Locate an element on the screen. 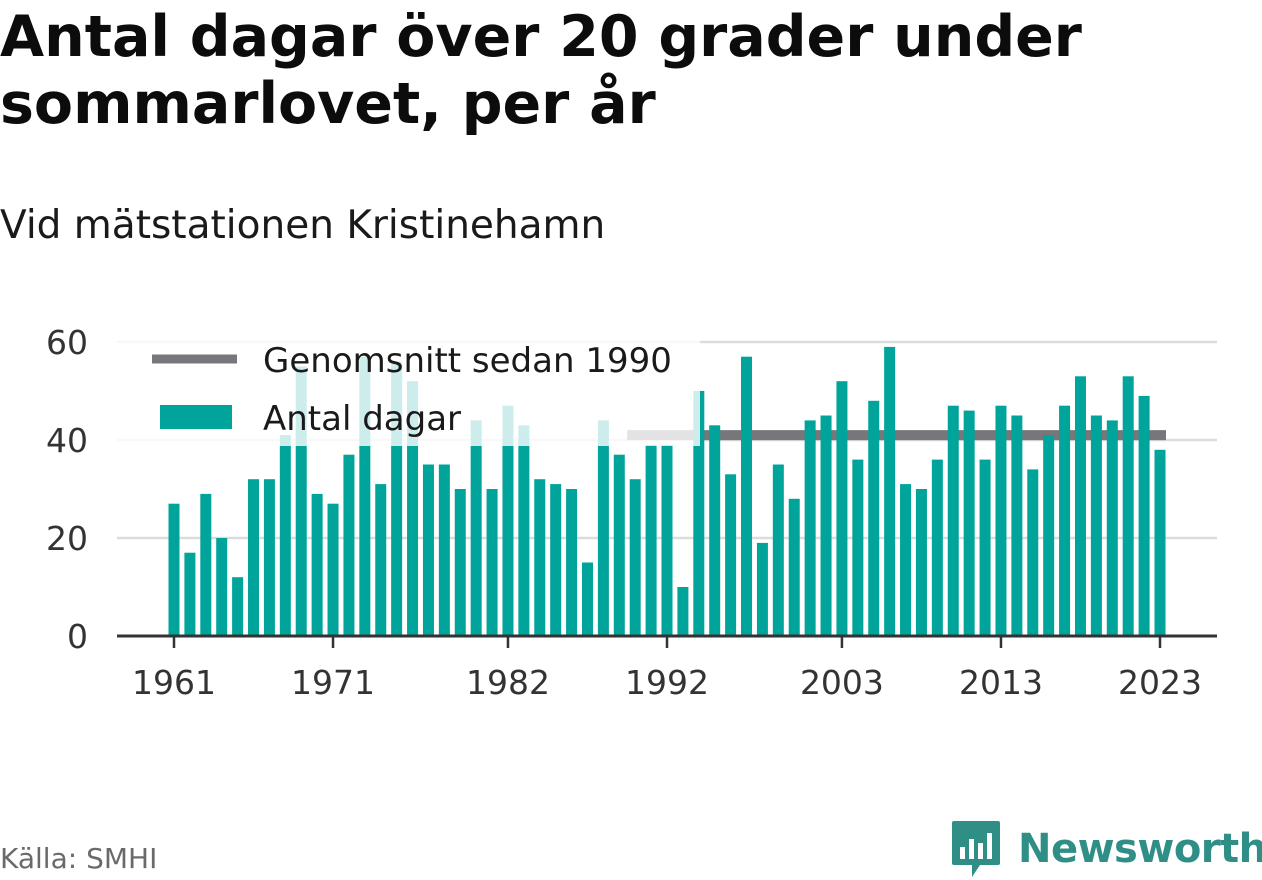  bar-1965 is located at coordinates (238, 606).